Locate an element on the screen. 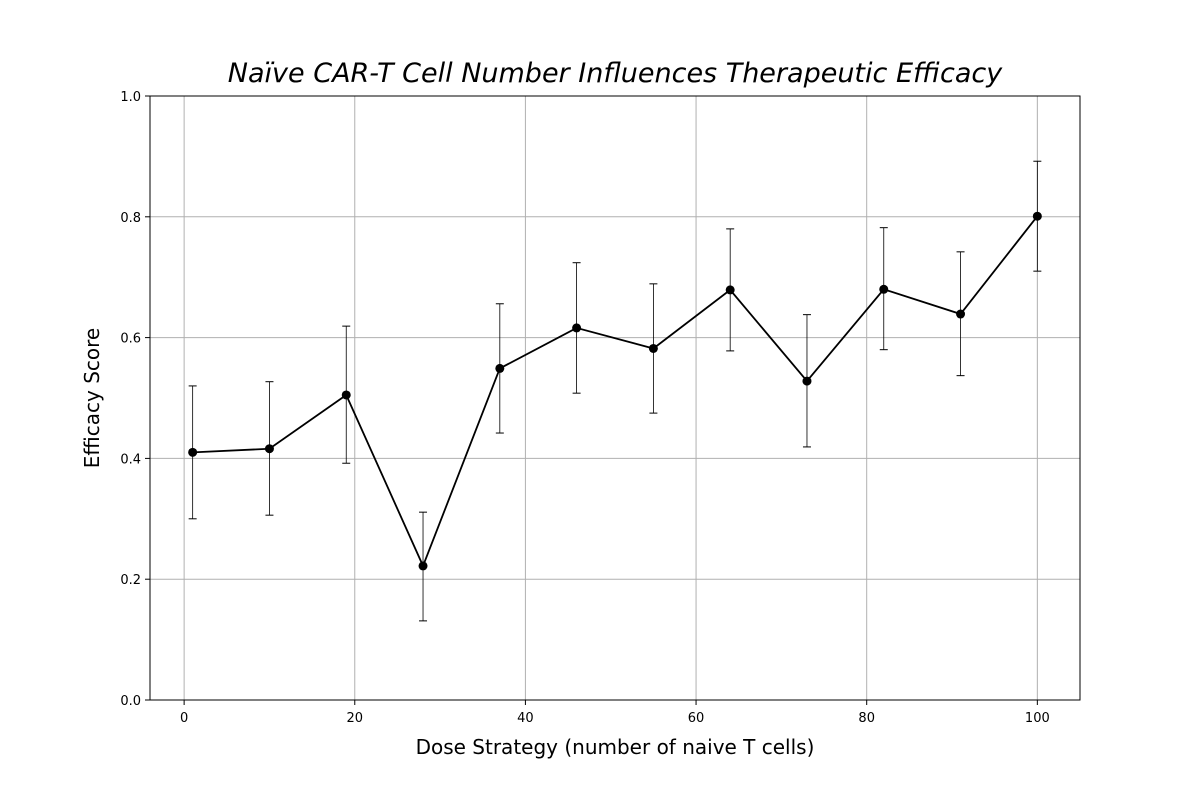 This screenshot has height=800, width=1200. y-tick-label: 1.0 is located at coordinates (130, 97).